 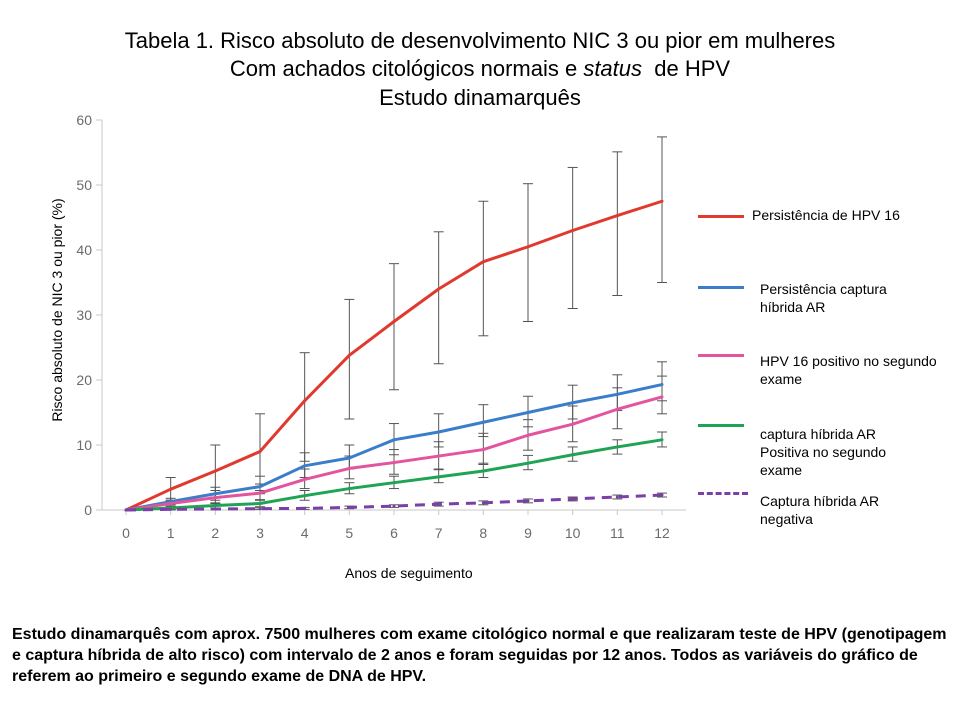 What do you see at coordinates (723, 493) in the screenshot?
I see `legend-swatch-hybrid-capture-negative` at bounding box center [723, 493].